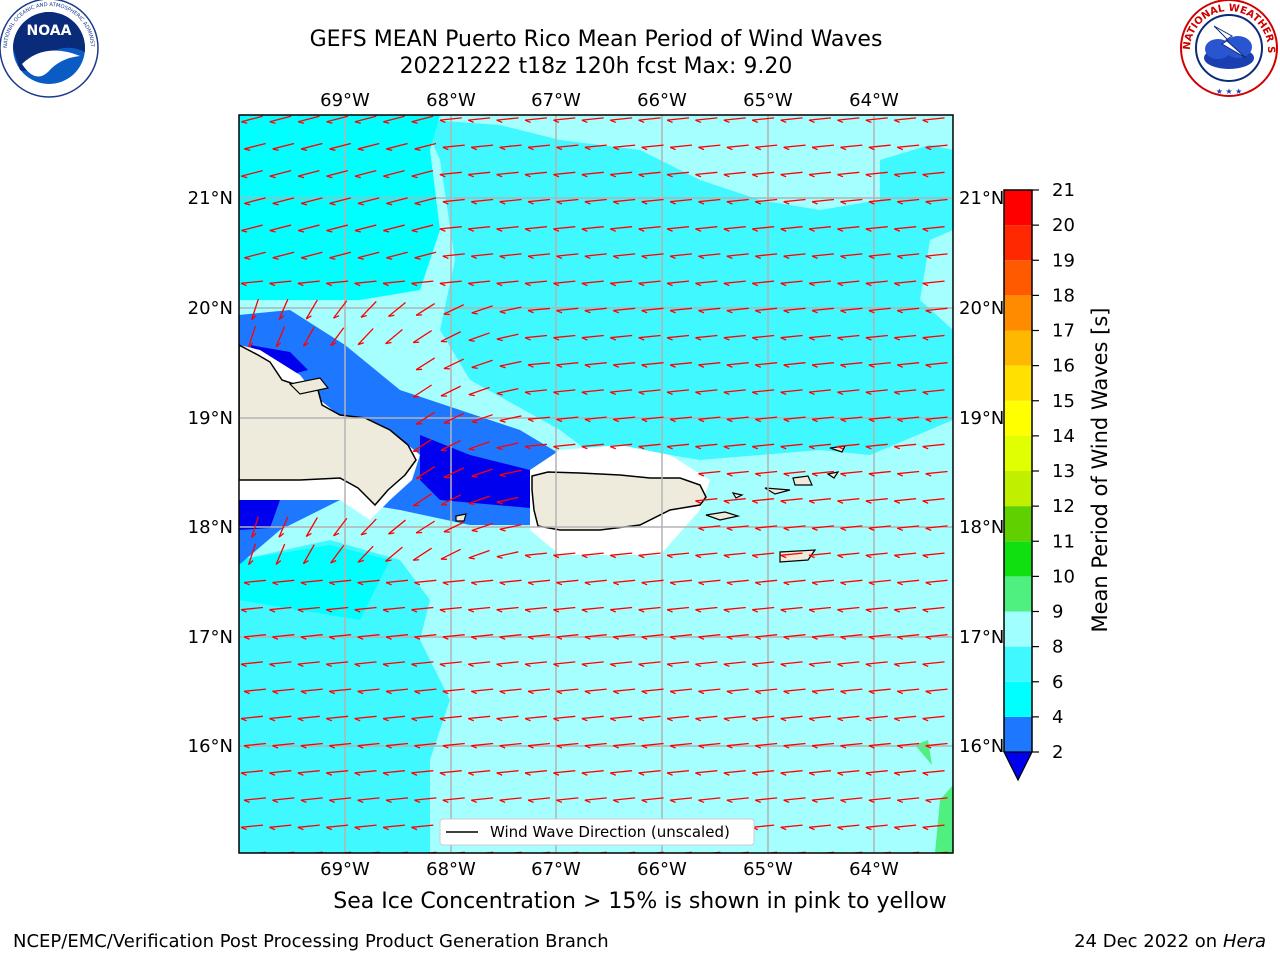 This screenshot has width=1280, height=960. I want to click on colorbar-tick-label: 18, so click(1063, 295).